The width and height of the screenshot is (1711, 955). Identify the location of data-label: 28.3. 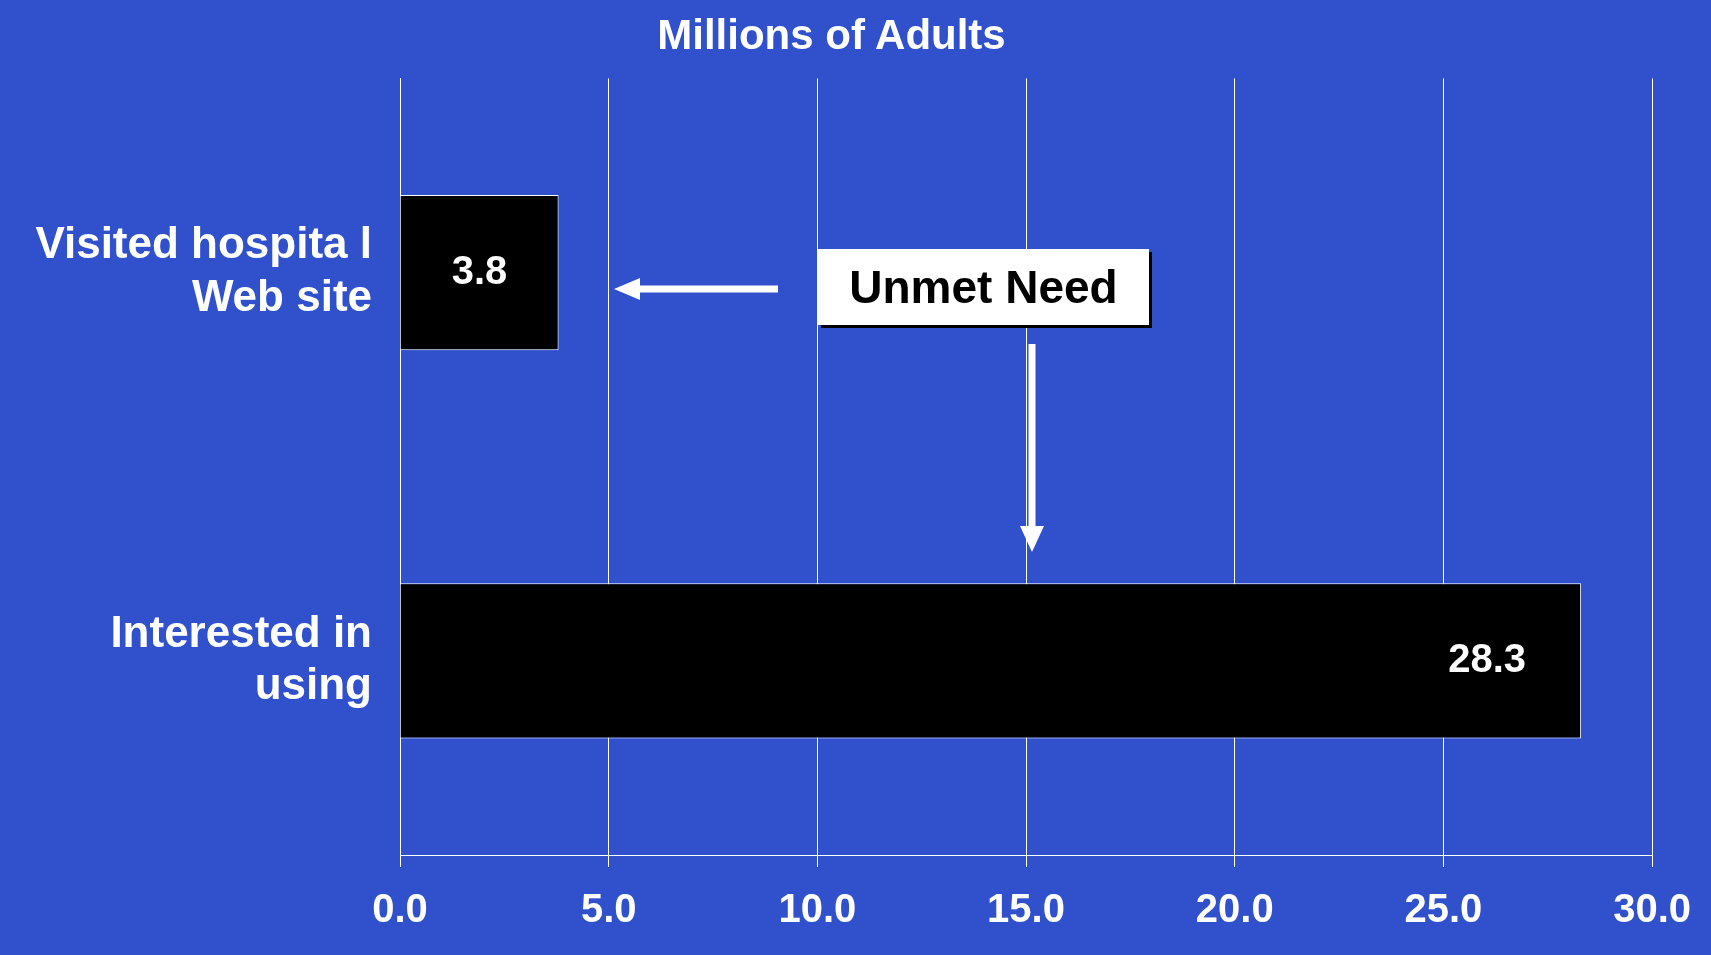
(1487, 657).